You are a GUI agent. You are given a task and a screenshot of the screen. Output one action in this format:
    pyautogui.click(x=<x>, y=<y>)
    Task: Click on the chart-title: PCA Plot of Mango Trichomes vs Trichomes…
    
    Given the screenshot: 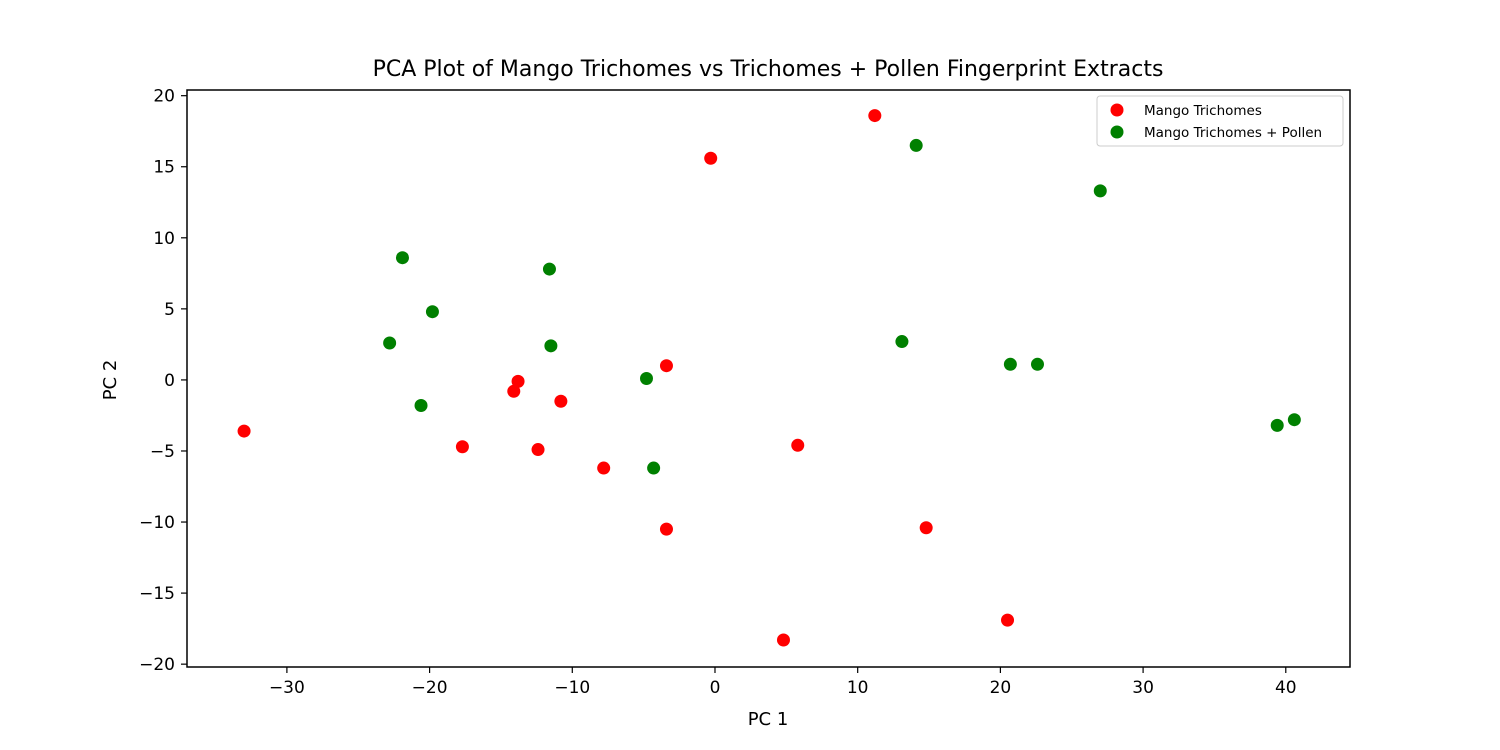 What is the action you would take?
    pyautogui.click(x=768, y=69)
    